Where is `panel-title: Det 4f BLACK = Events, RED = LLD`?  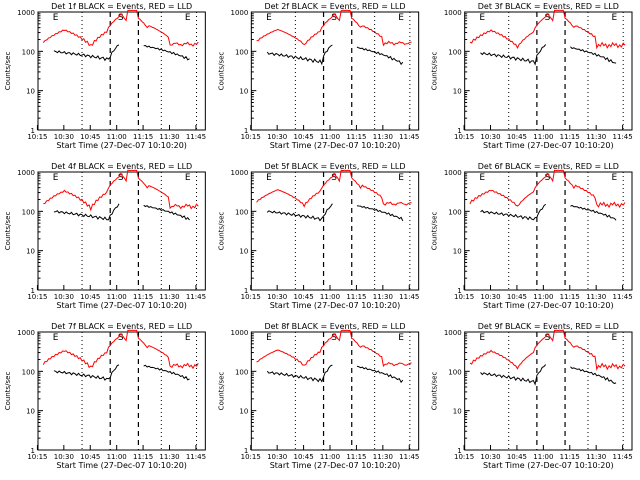
panel-title: Det 4f BLACK = Events, RED = LLD is located at coordinates (121, 166).